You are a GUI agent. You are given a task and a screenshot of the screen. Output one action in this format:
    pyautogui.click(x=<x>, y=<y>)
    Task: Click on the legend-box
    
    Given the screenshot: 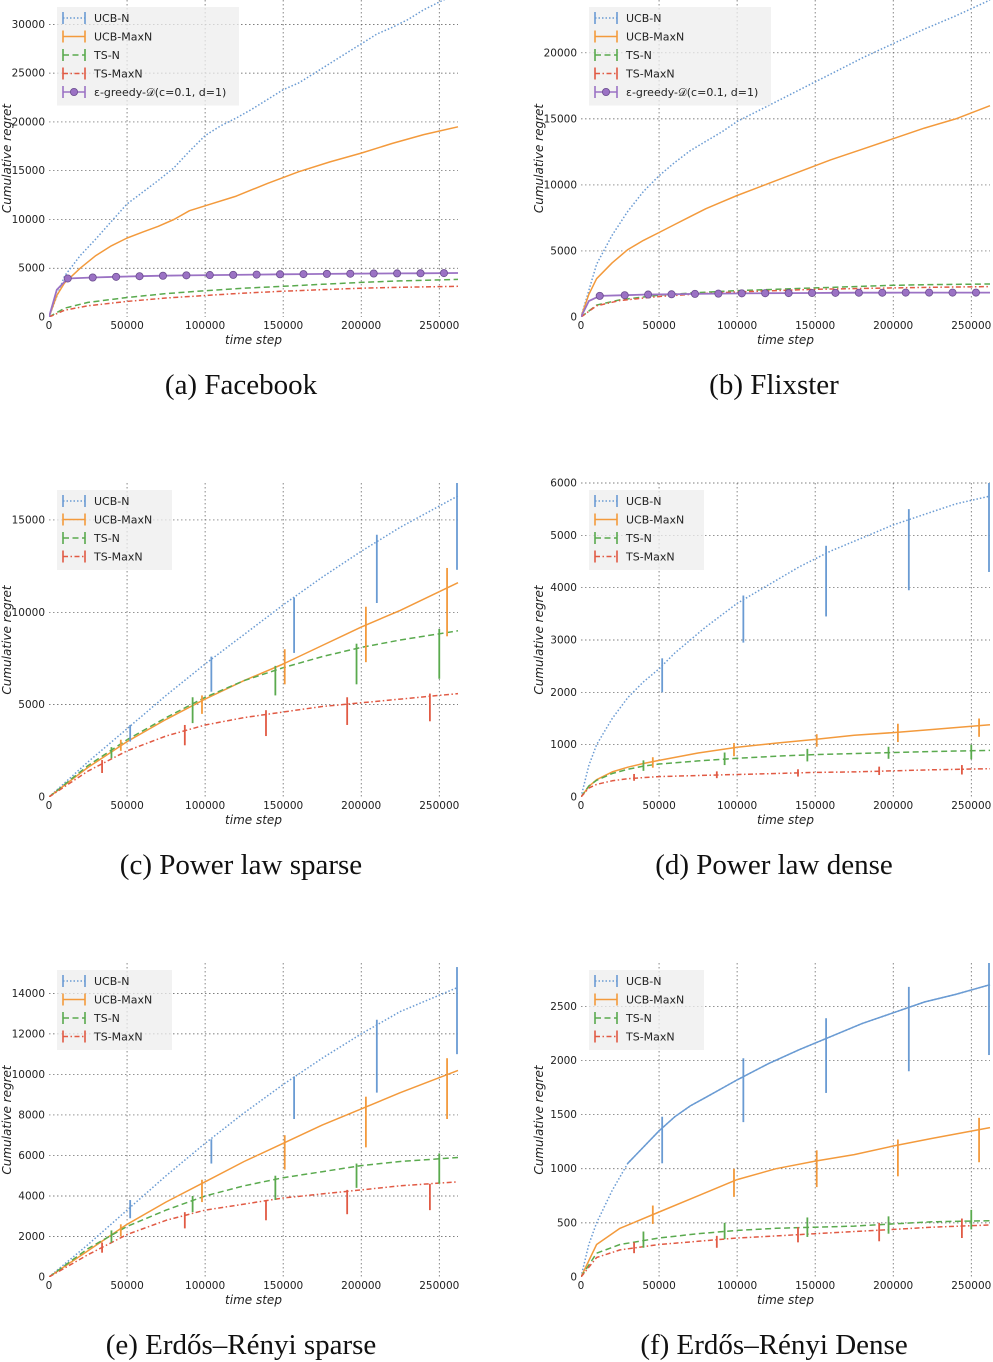 What is the action you would take?
    pyautogui.click(x=680, y=56)
    